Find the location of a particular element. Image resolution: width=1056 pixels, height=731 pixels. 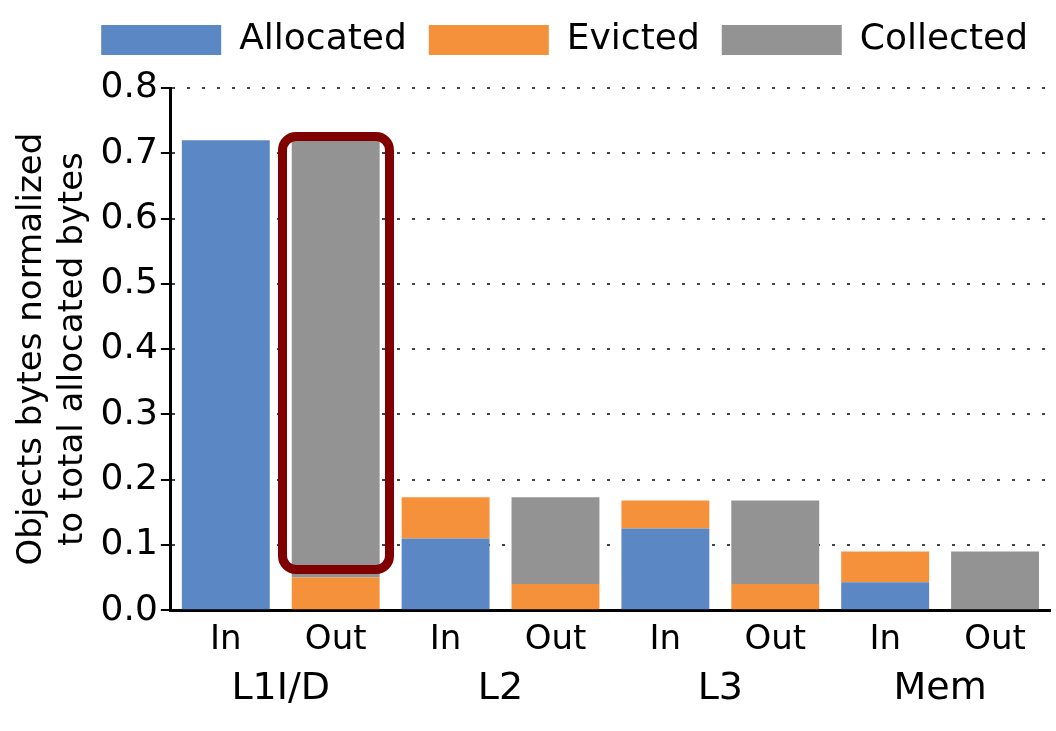

text: L1I/D is located at coordinates (281, 686).